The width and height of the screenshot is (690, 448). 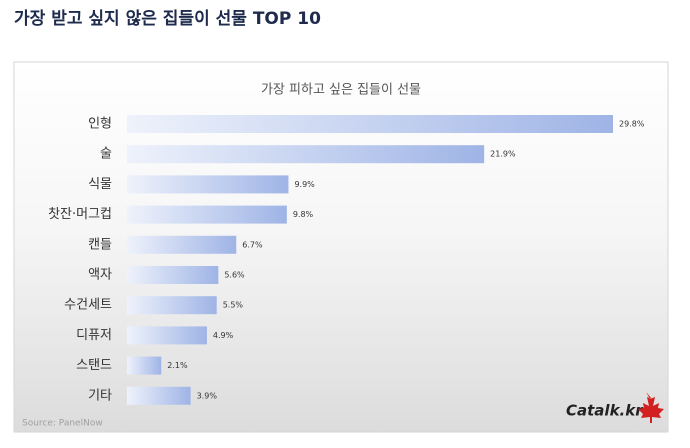 What do you see at coordinates (177, 365) in the screenshot?
I see `value-label: 2.1%` at bounding box center [177, 365].